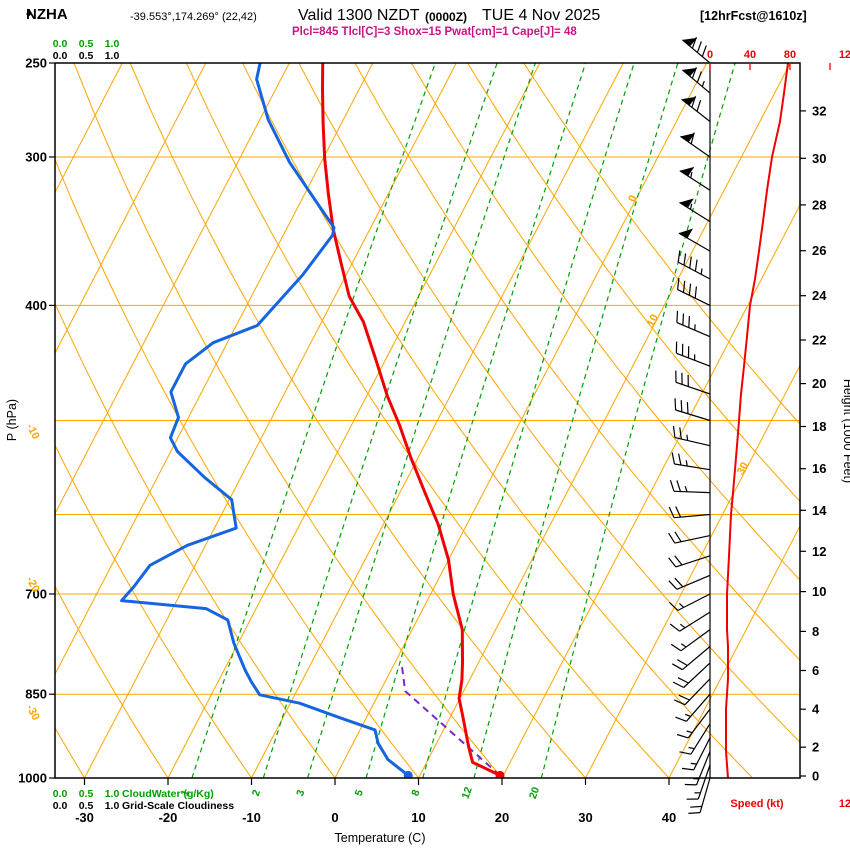  Describe the element at coordinates (12, 420) in the screenshot. I see `pressure-axis-title: P (hPa)` at that location.